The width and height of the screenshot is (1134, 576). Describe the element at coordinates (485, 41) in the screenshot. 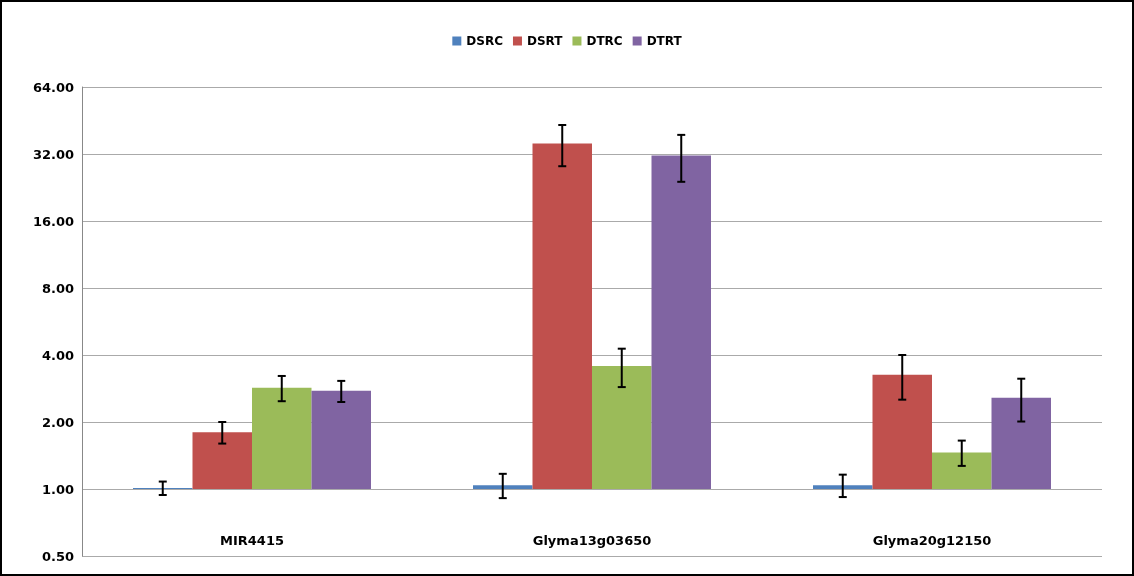

I see `legend-label: DSRC` at that location.